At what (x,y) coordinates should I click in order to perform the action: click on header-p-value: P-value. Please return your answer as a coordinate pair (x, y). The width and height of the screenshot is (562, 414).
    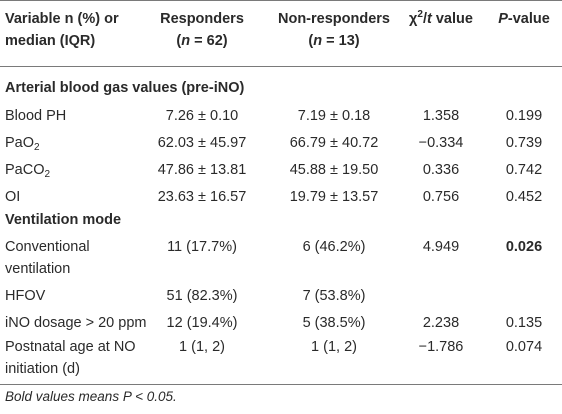
    Looking at the image, I should click on (524, 19).